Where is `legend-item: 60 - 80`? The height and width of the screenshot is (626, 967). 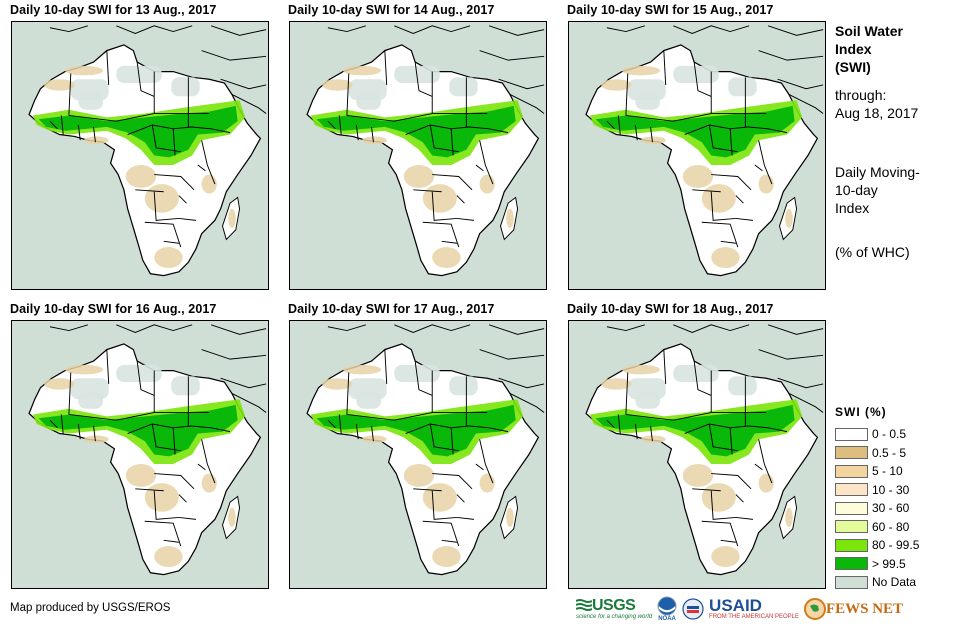
legend-item: 60 - 80 is located at coordinates (877, 527).